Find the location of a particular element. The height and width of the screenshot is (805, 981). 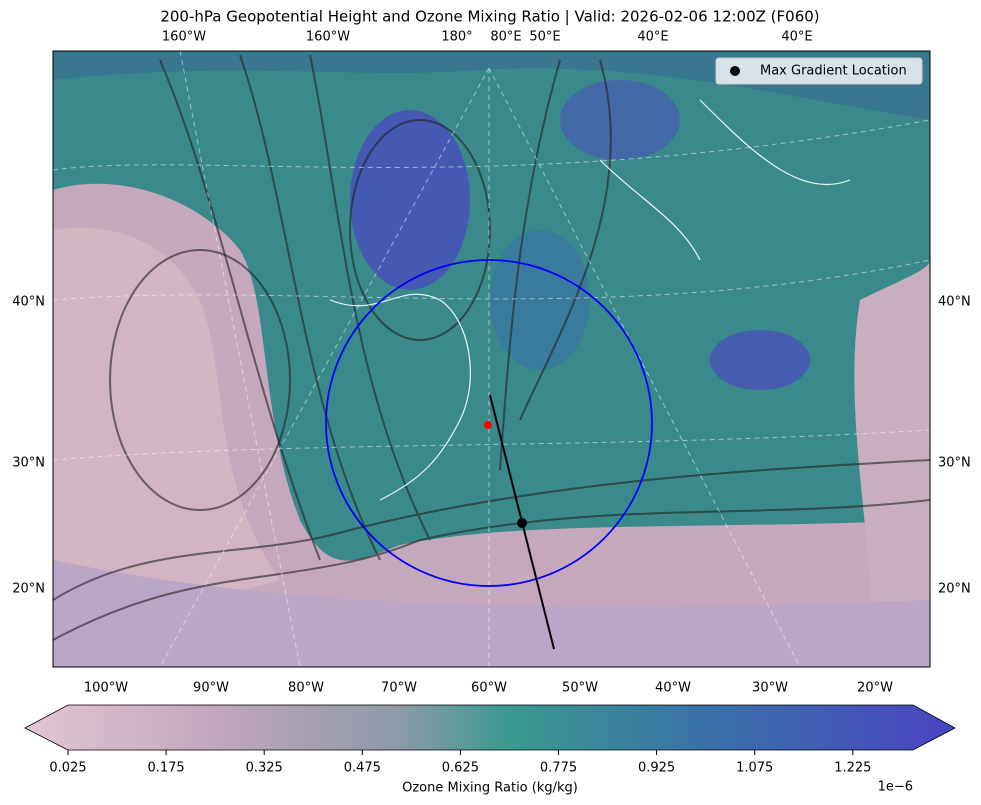

bottom-lon-label: 30°W is located at coordinates (770, 688).